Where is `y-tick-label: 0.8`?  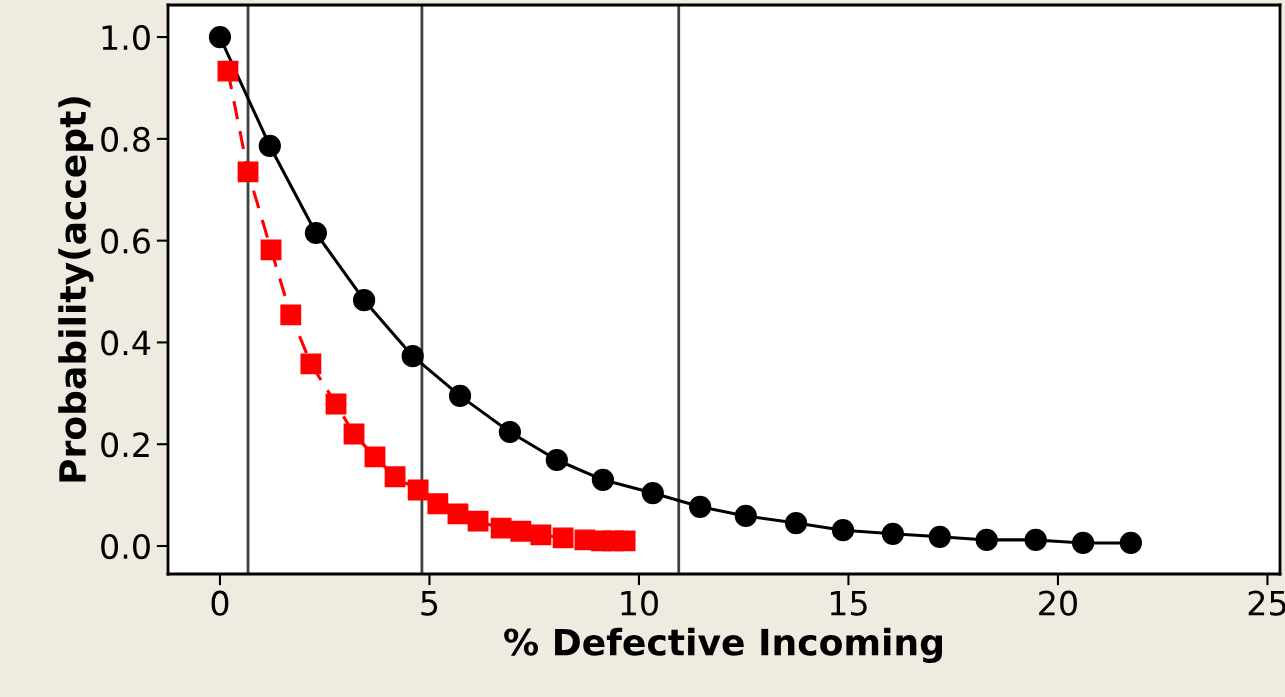
y-tick-label: 0.8 is located at coordinates (125, 139).